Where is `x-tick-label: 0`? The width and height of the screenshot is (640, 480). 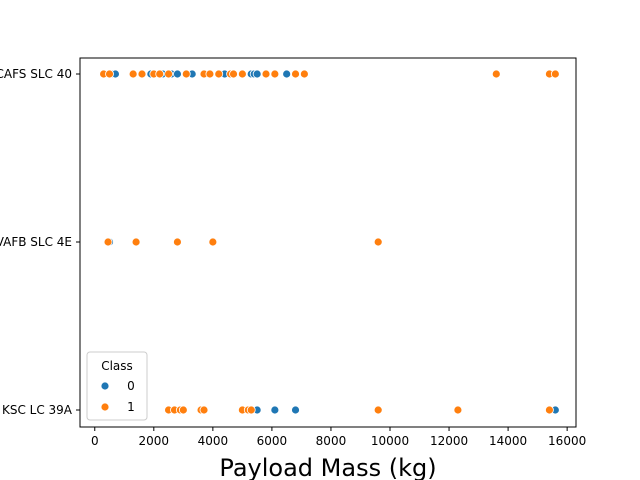 x-tick-label: 0 is located at coordinates (95, 441).